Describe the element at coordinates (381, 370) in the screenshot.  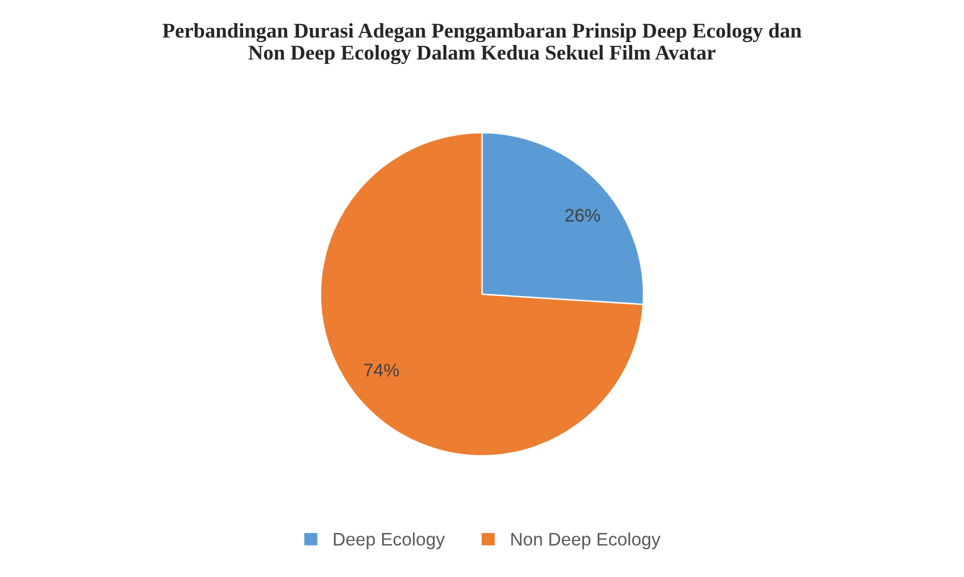
I see `data-label: 74%` at that location.